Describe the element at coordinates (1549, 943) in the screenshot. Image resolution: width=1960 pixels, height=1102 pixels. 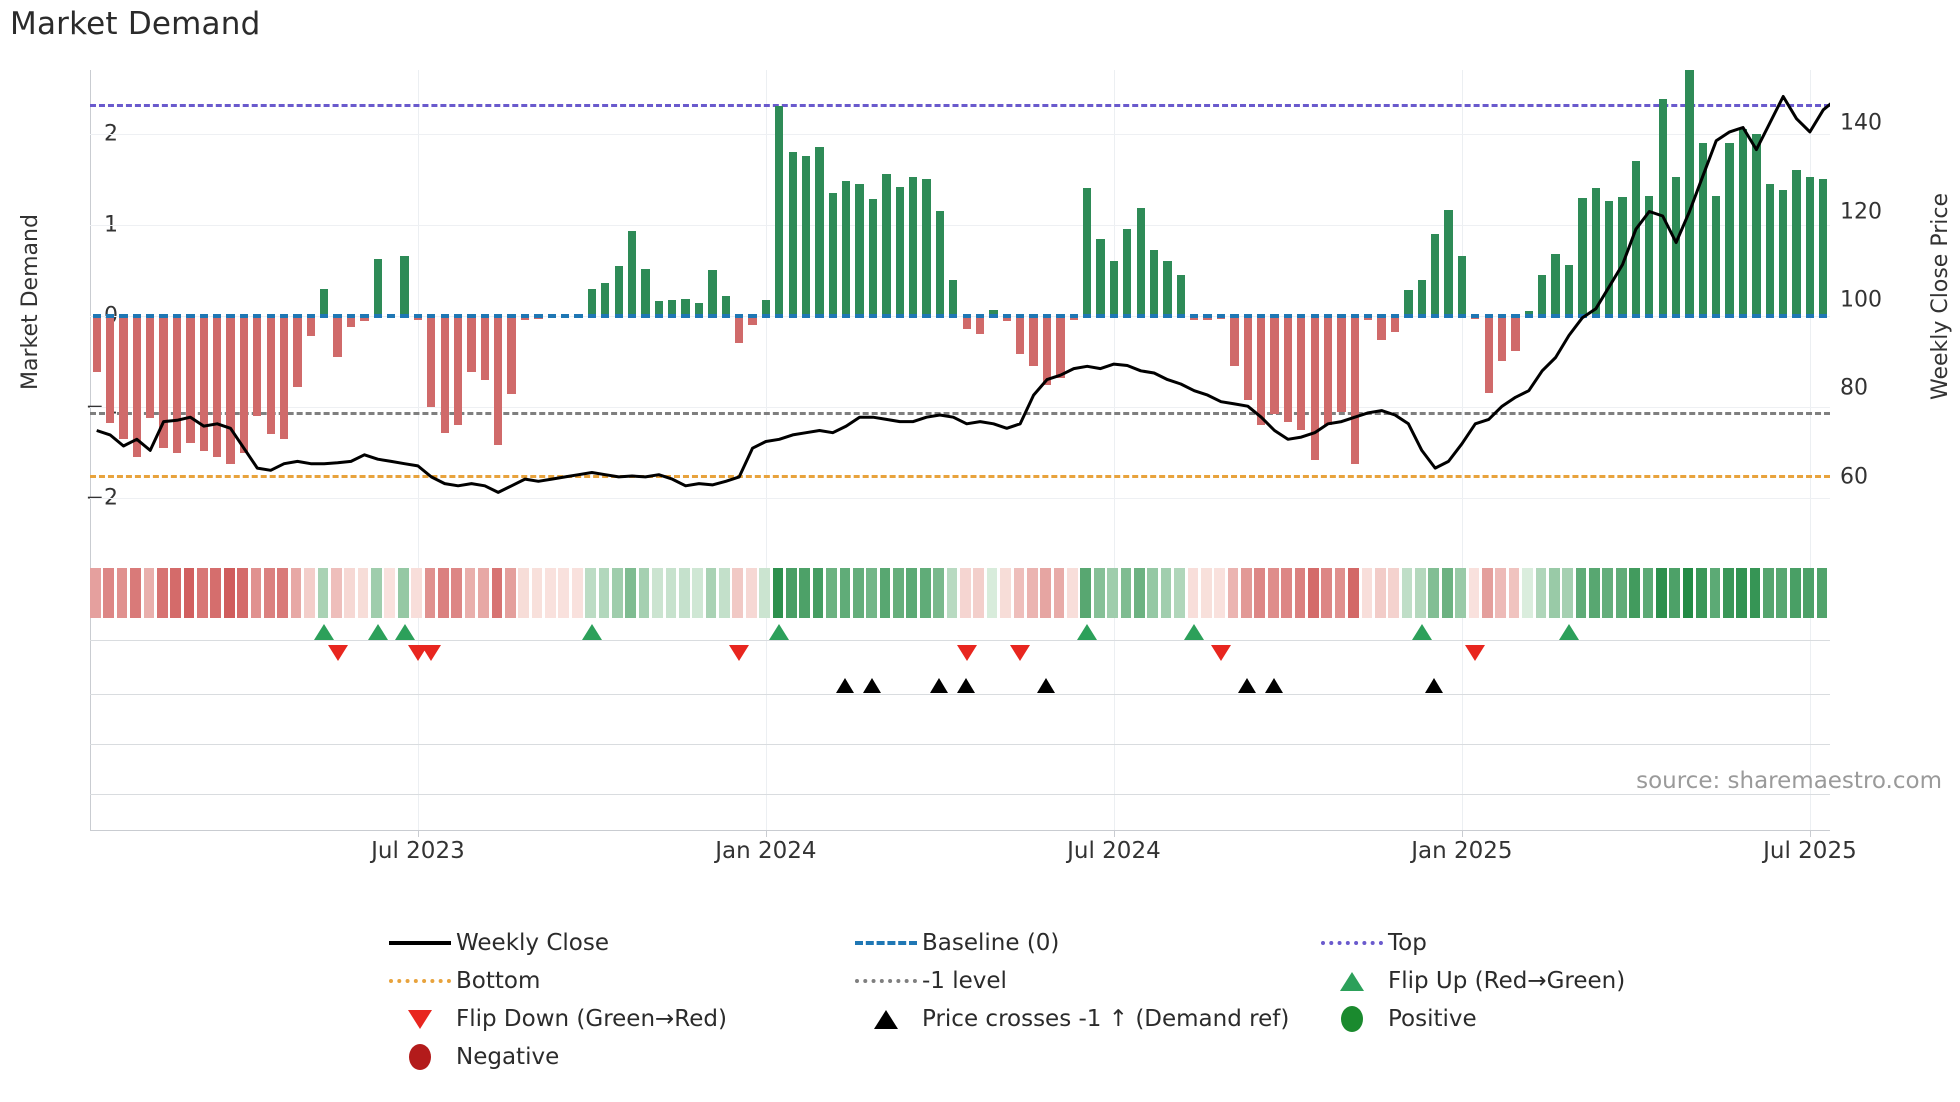
I see `legend-item-top: Top` at that location.